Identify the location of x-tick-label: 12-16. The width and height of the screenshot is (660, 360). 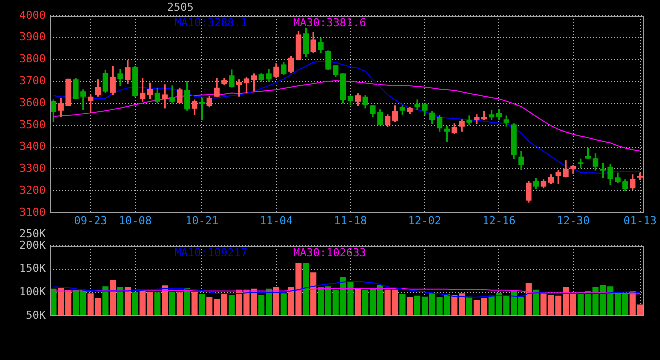
(499, 221).